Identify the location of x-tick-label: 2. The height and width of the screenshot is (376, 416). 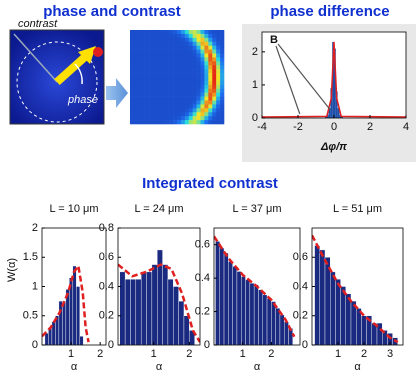
(364, 354).